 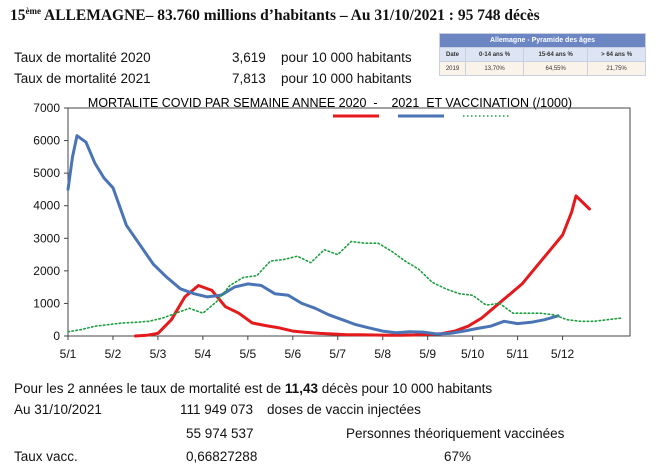 I want to click on pyramid-header-0-14: 0-14 ans %, so click(x=495, y=54).